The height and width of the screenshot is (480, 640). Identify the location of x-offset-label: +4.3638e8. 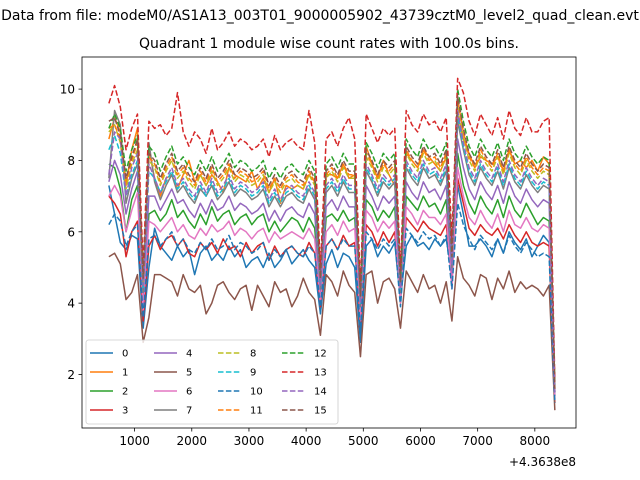
(542, 462).